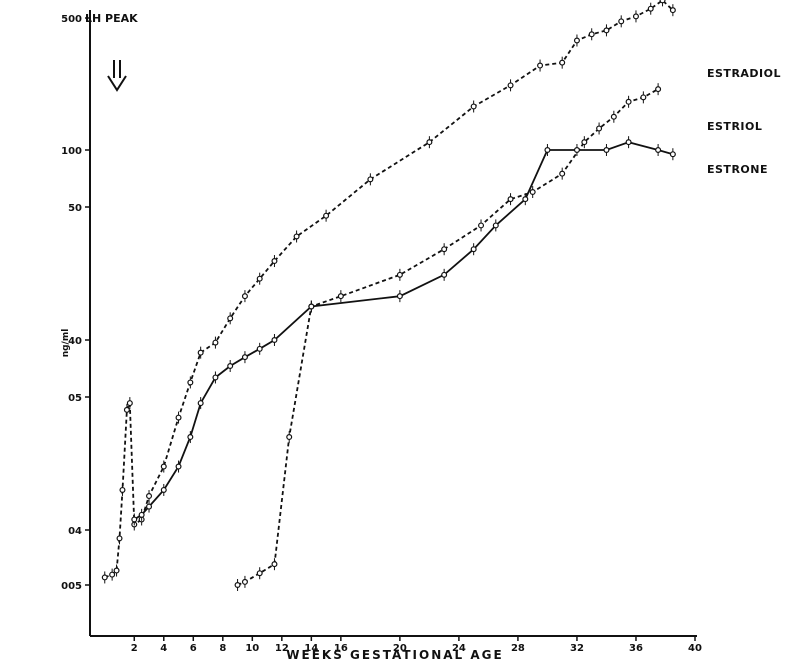 Image resolution: width=794 pixels, height=667 pixels. Describe the element at coordinates (75, 341) in the screenshot. I see `y-tick-label: 40` at that location.